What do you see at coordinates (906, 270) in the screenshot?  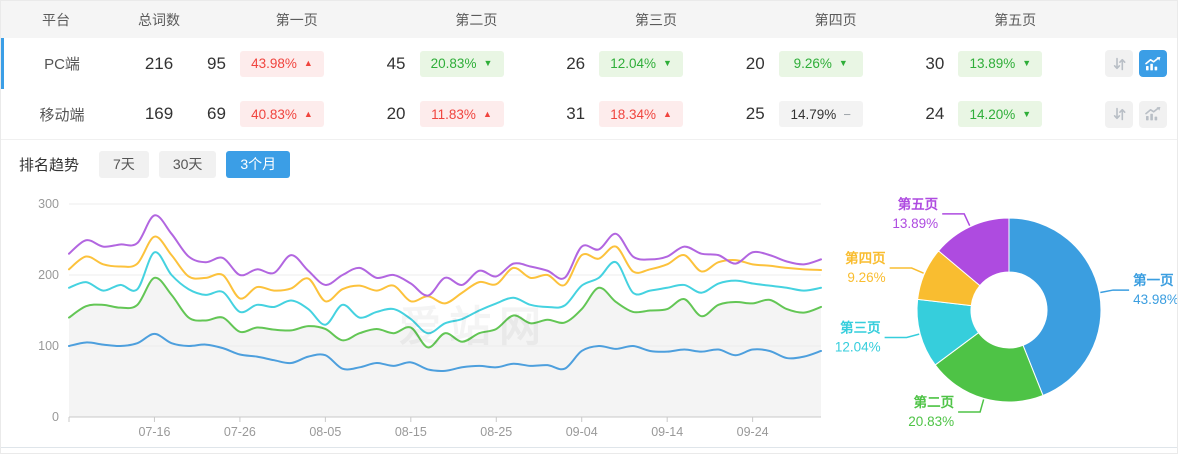 I see `pie-label-leader-page4` at bounding box center [906, 270].